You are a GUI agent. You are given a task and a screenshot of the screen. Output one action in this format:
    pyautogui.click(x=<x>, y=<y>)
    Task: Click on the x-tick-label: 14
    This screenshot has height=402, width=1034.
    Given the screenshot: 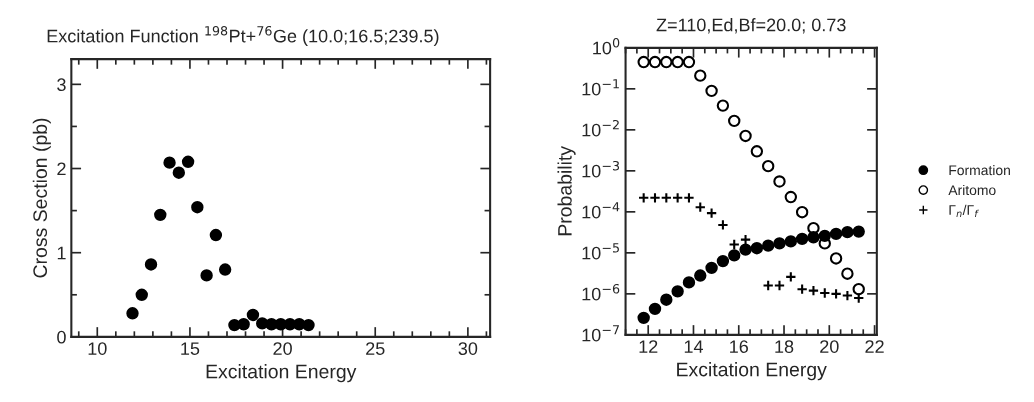 What is the action you would take?
    pyautogui.click(x=693, y=346)
    